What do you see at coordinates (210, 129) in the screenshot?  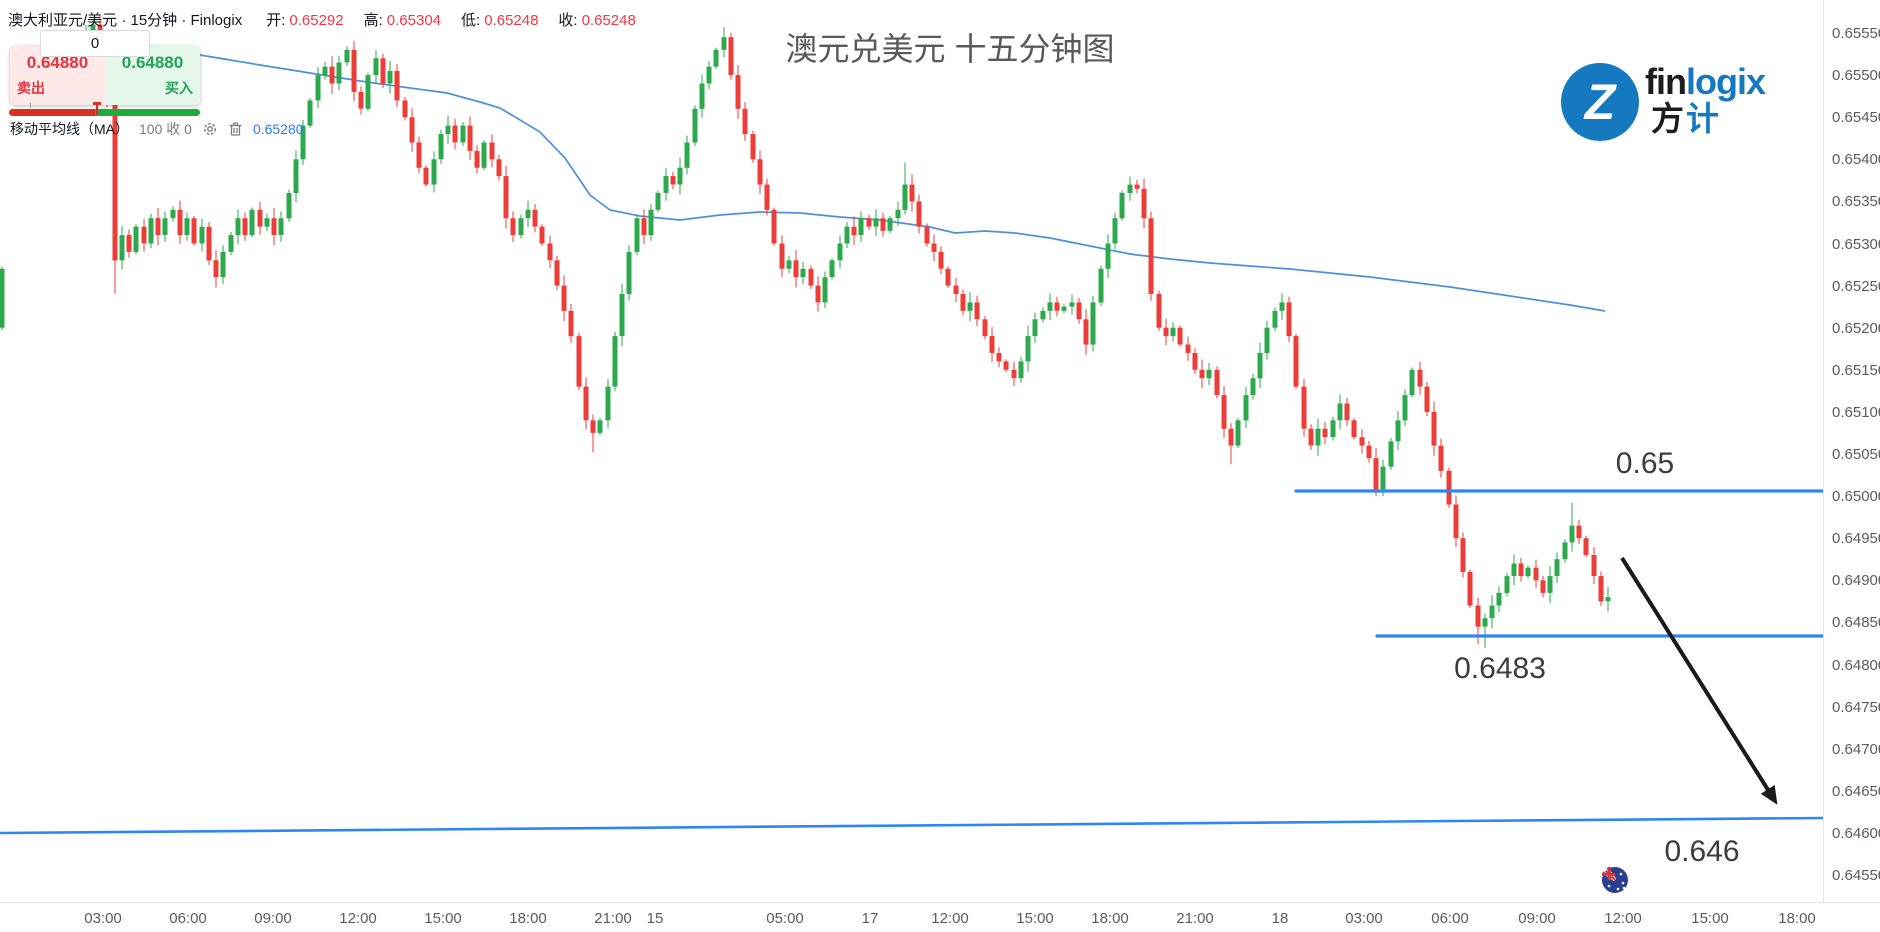 I see `gear-icon` at bounding box center [210, 129].